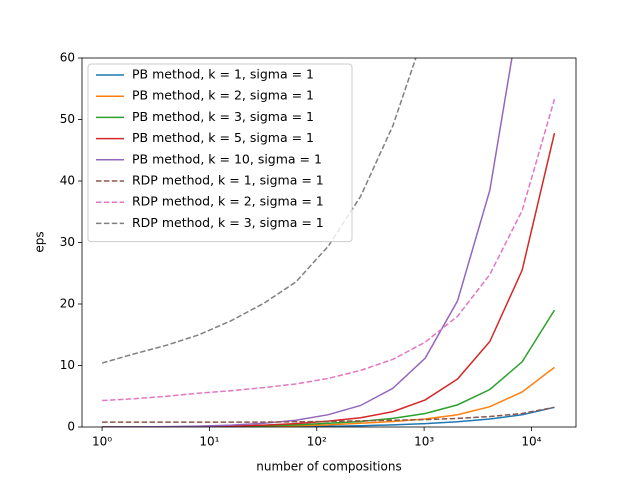 The image size is (640, 480). I want to click on legend-label: RDP method, k = 3, sigma = 1, so click(228, 222).